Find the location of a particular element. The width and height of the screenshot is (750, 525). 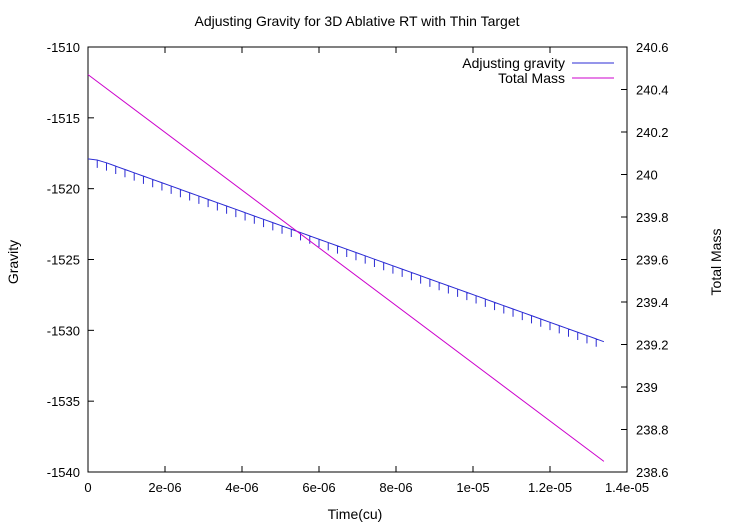

x-tick-label: 1.2e-05 is located at coordinates (550, 487).